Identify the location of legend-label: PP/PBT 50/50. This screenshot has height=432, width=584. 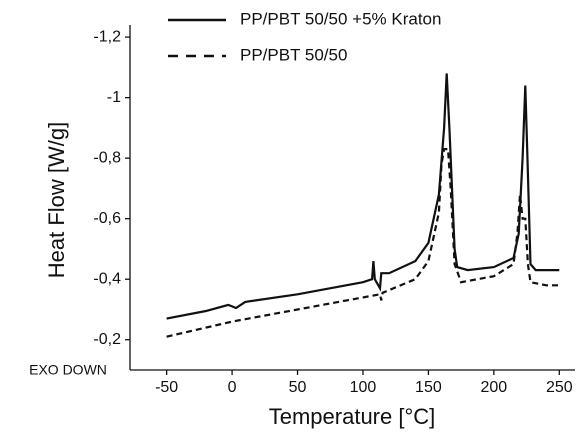
(293, 54).